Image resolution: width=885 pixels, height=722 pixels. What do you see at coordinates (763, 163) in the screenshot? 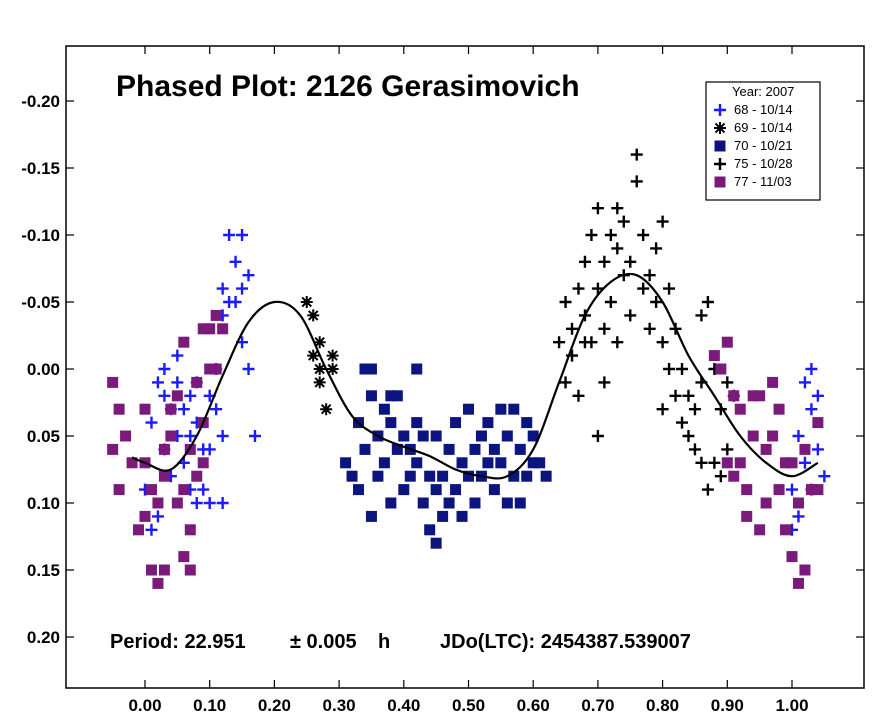
I see `legend-entry-label: 75 - 10/28` at bounding box center [763, 163].